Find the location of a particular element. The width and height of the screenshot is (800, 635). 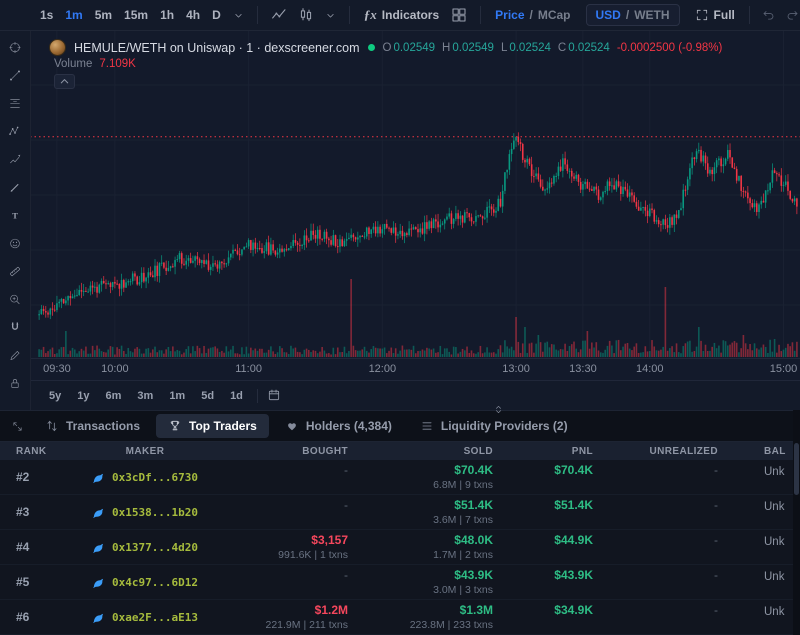

maker-cell: 0x3cDf...6730 is located at coordinates (145, 477).